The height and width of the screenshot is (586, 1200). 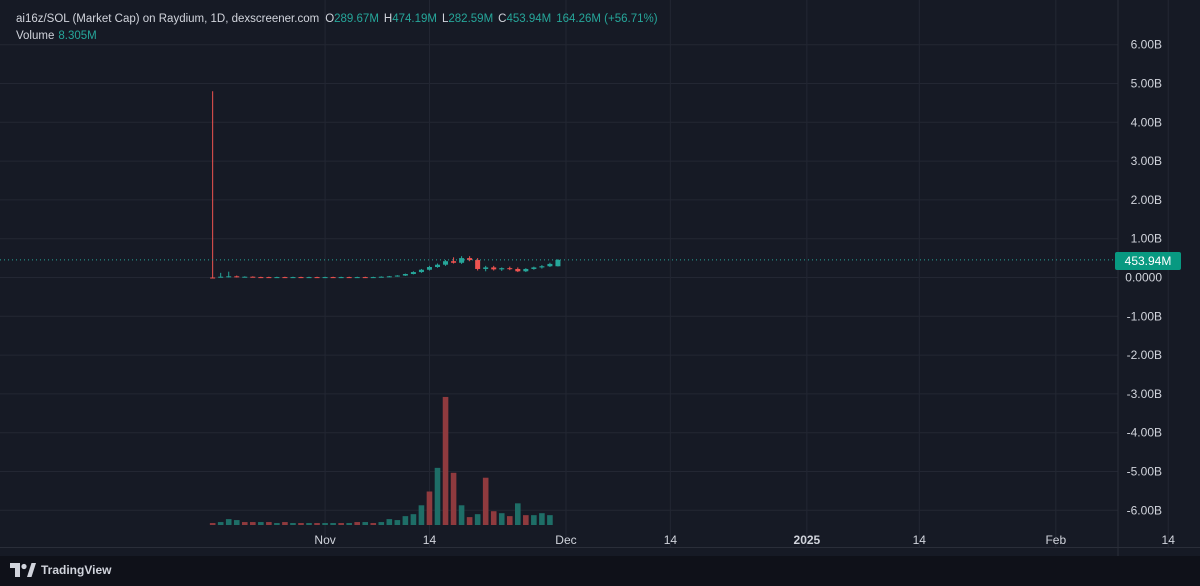 I want to click on y-tick-label: 2.00B, so click(x=1146, y=200).